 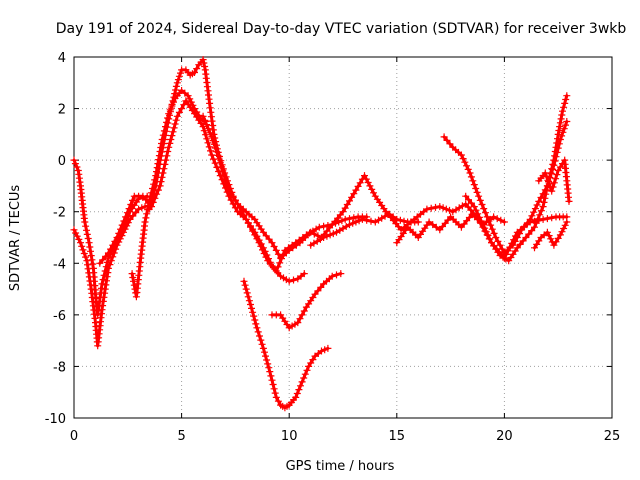 I want to click on x-axis-label: GPS time / hours, so click(x=340, y=466).